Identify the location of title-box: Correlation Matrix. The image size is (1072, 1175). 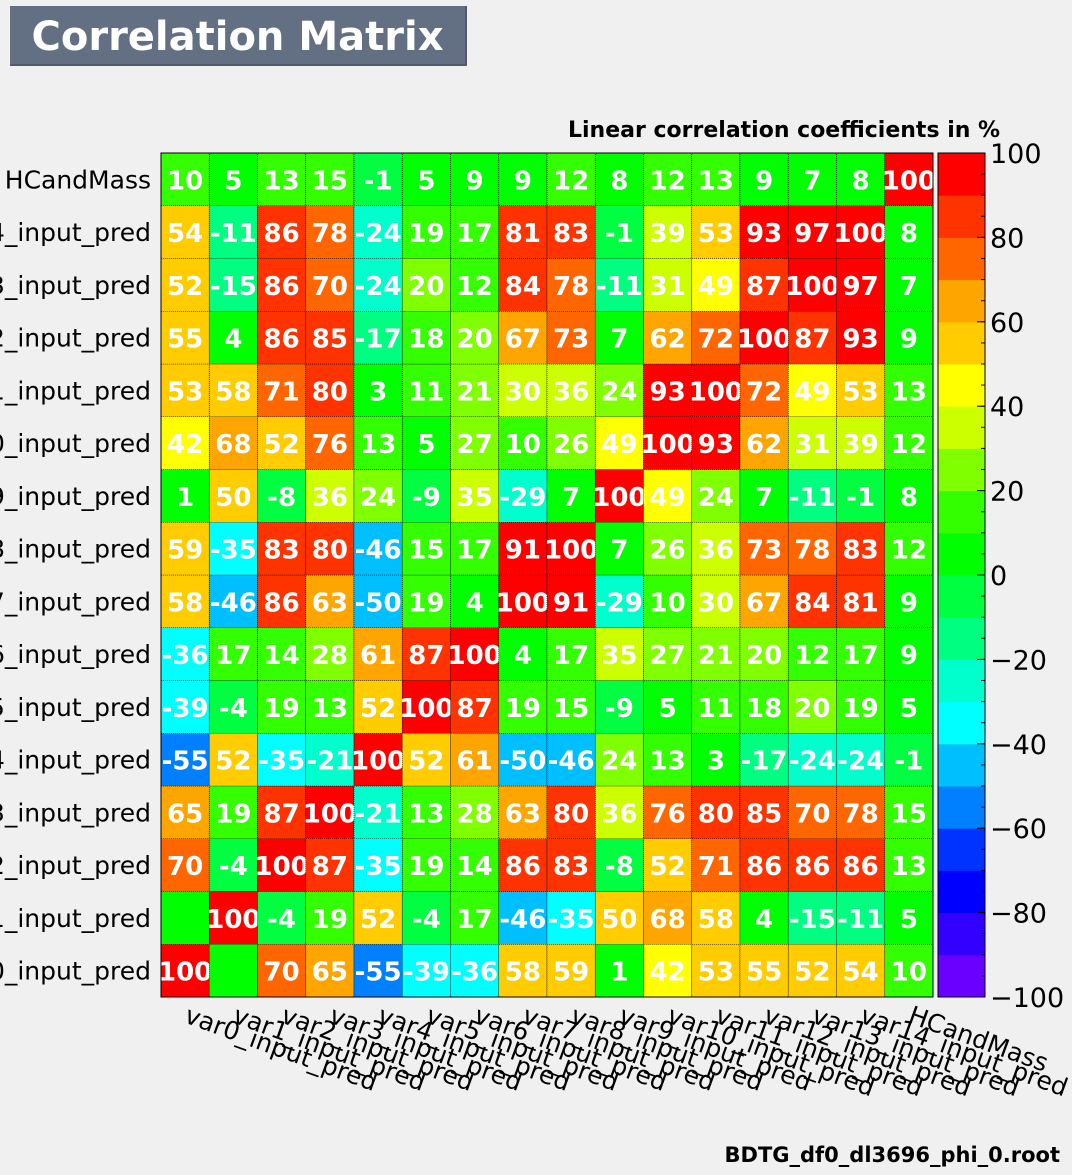
(238, 36).